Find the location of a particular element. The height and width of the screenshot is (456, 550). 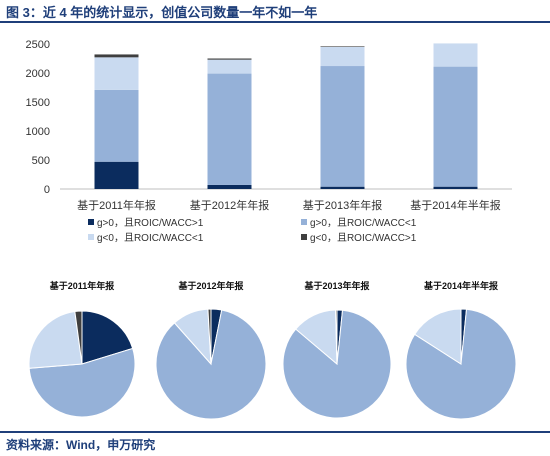

legend-label: g<0，且ROIC/WACC>1 is located at coordinates (363, 238).